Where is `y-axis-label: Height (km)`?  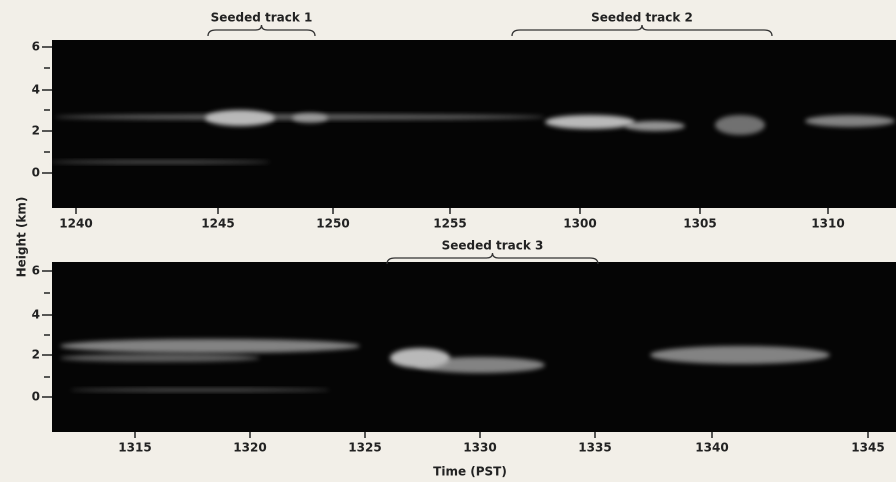
y-axis-label: Height (km) is located at coordinates (22, 237).